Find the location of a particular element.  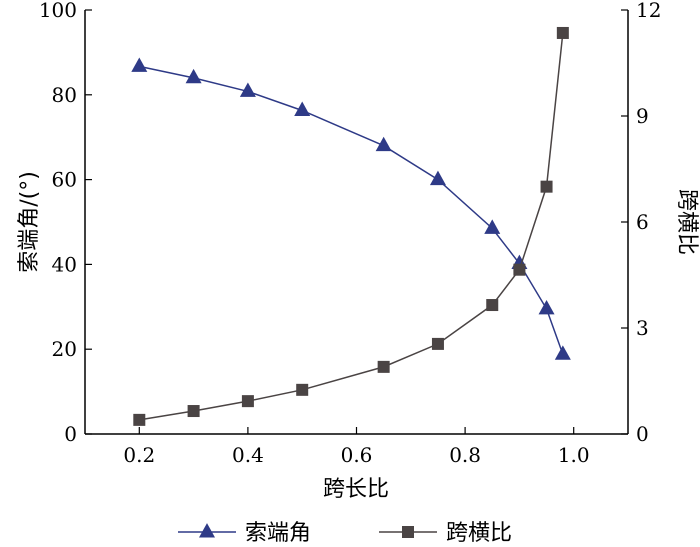

x-axis-title: 跨长比 is located at coordinates (356, 489).